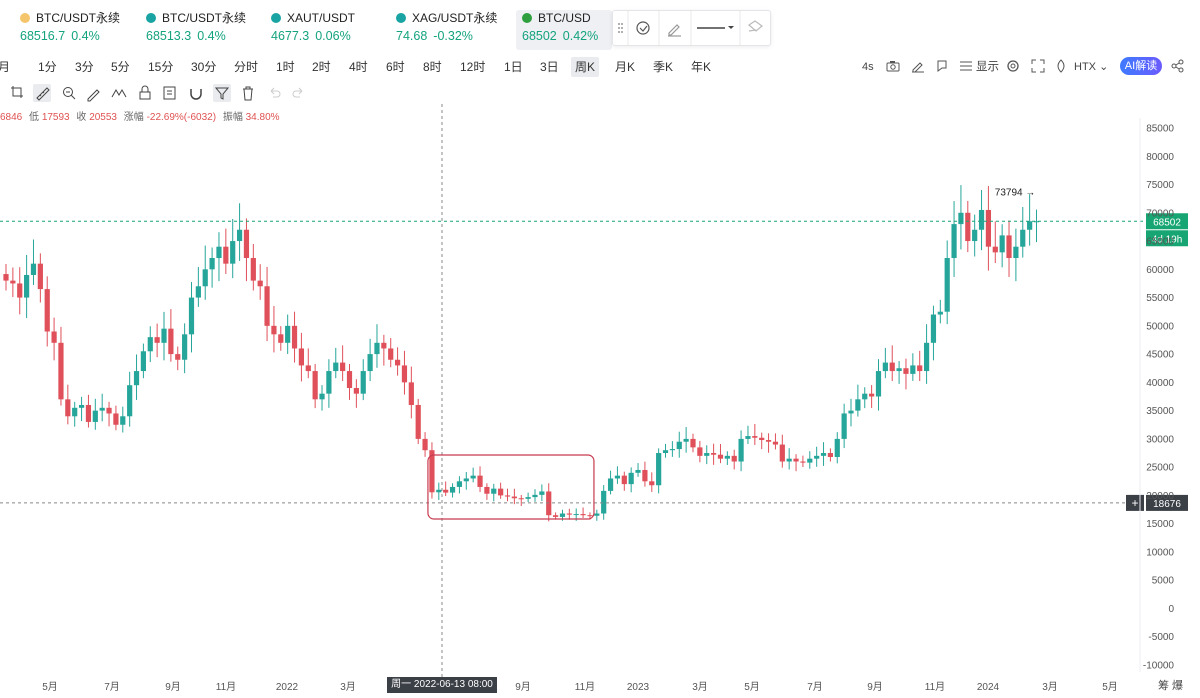 This screenshot has width=1200, height=698. Describe the element at coordinates (246, 67) in the screenshot. I see `interval-item: 分时` at that location.